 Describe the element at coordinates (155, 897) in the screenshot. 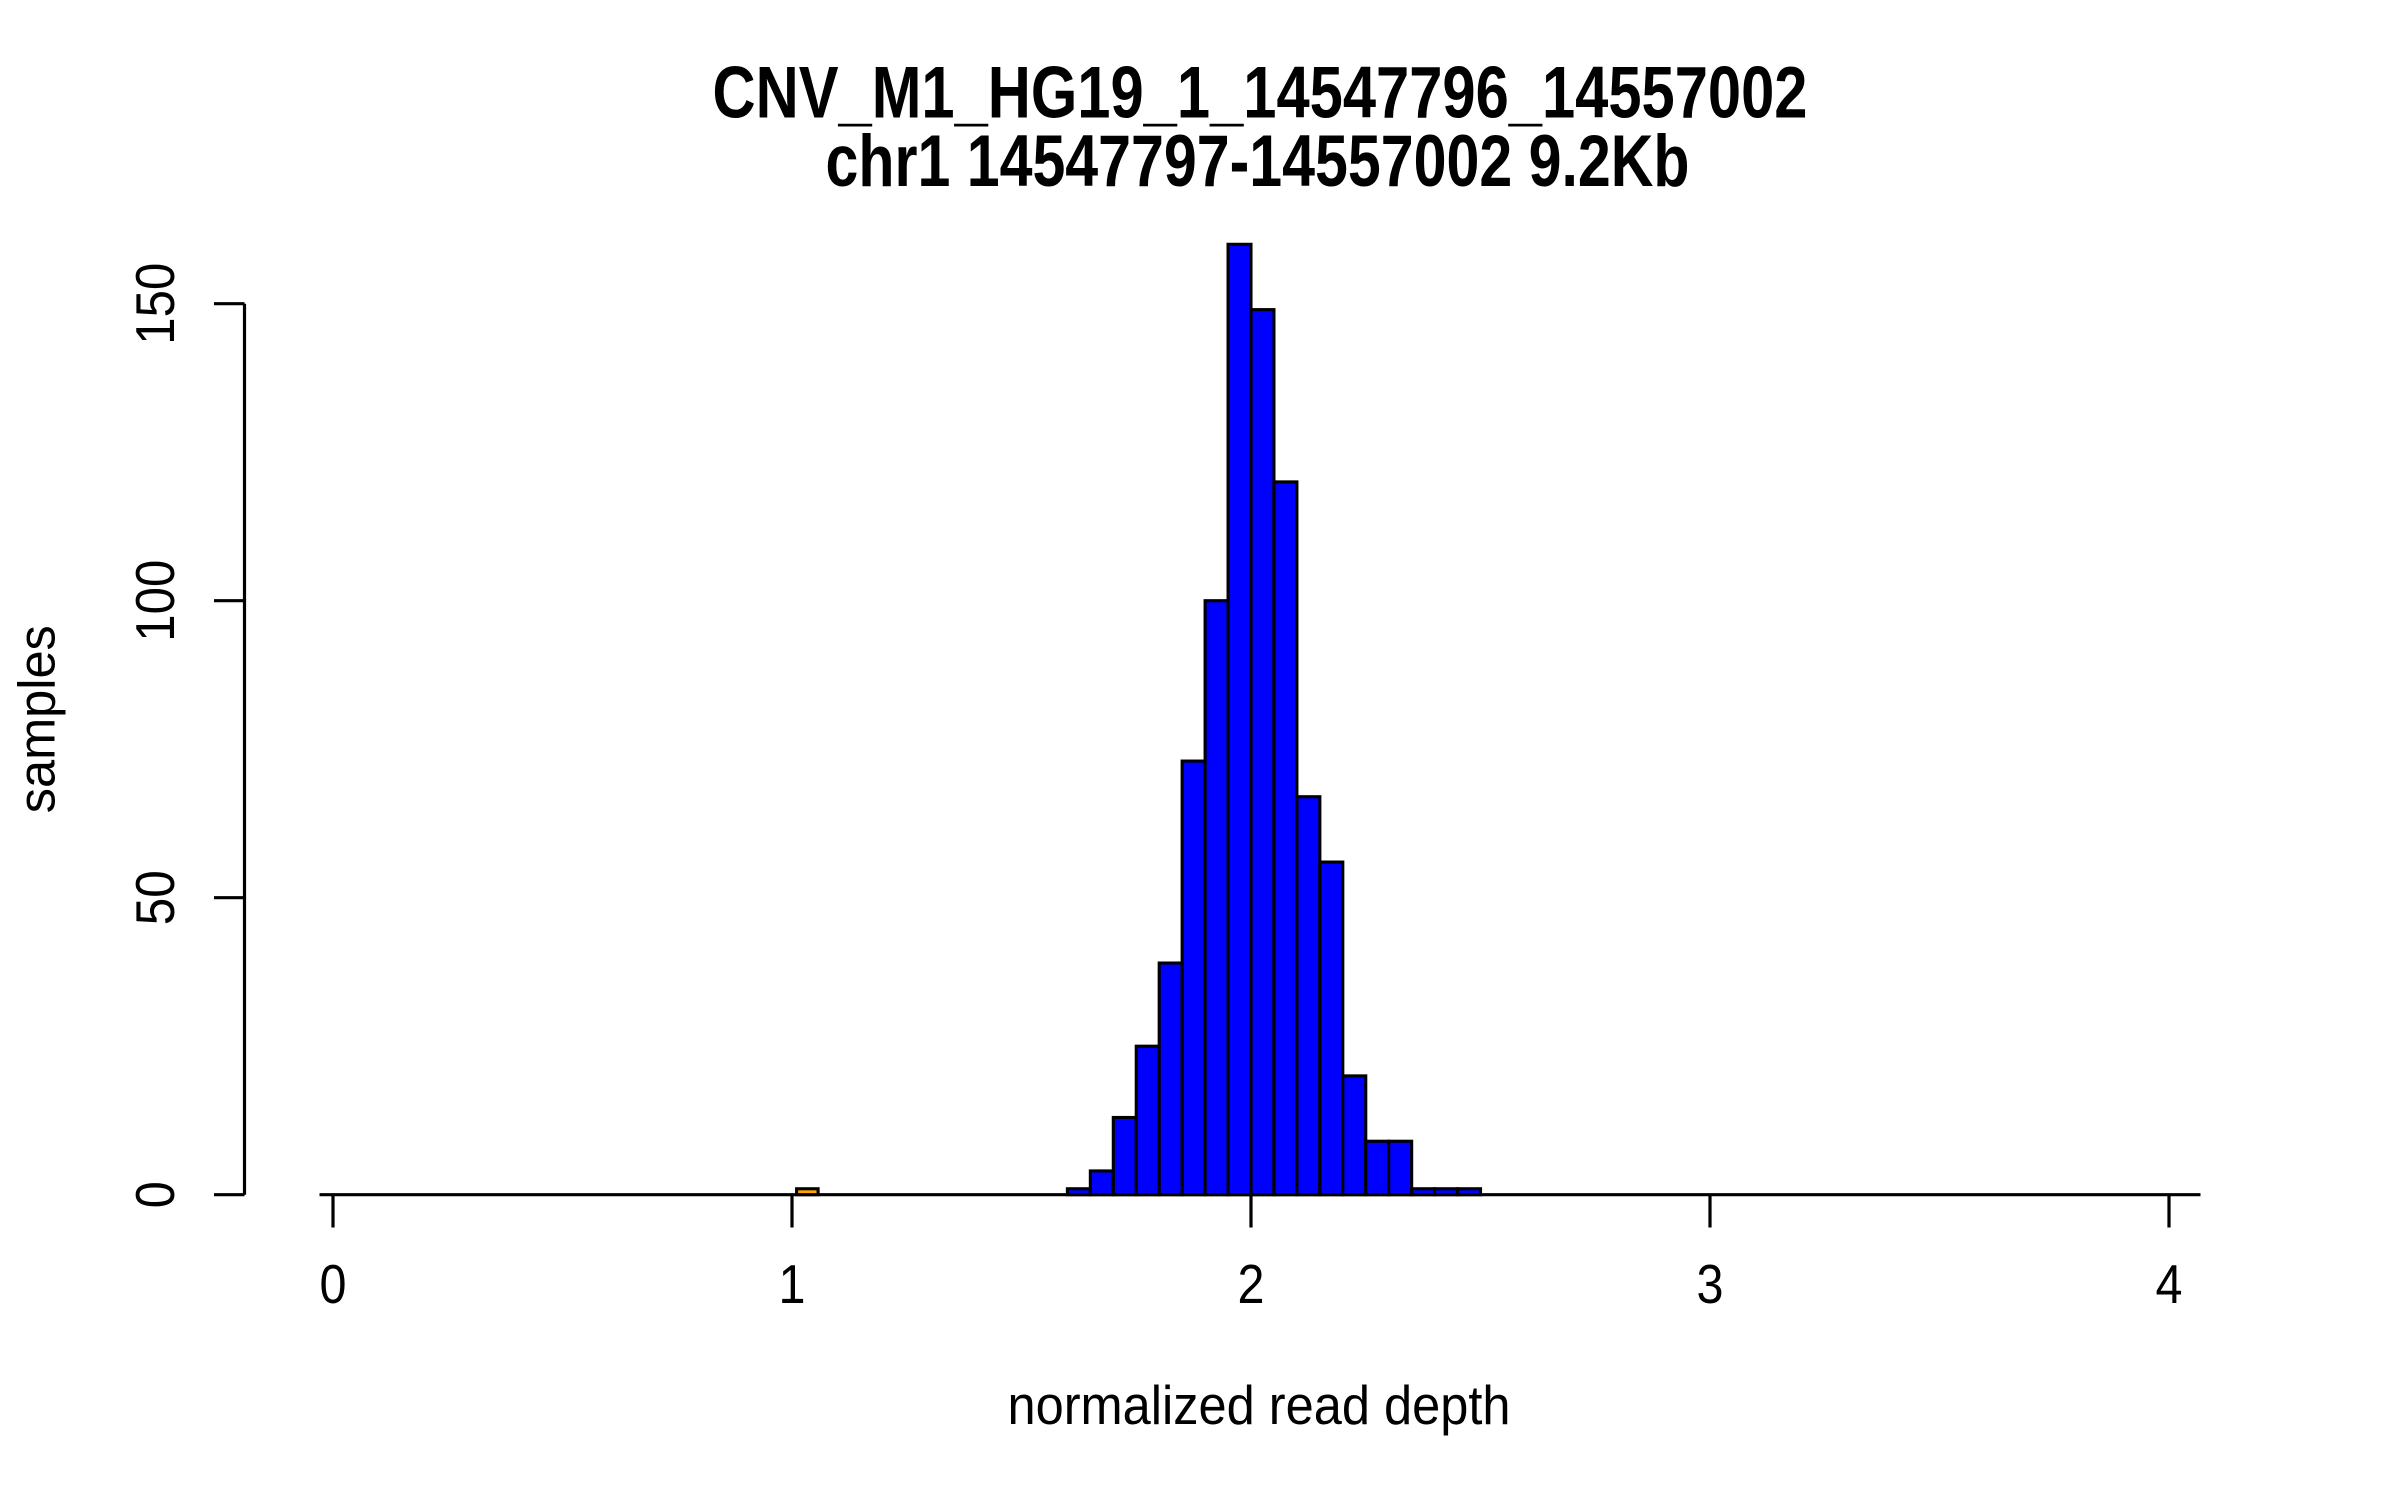

I see `svg-text: 50` at that location.